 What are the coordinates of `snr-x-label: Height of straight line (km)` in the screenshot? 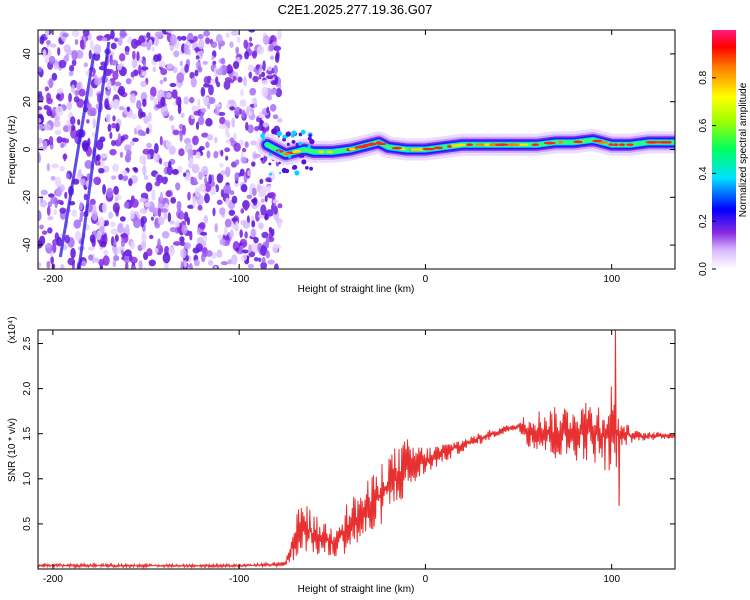 It's located at (356, 589).